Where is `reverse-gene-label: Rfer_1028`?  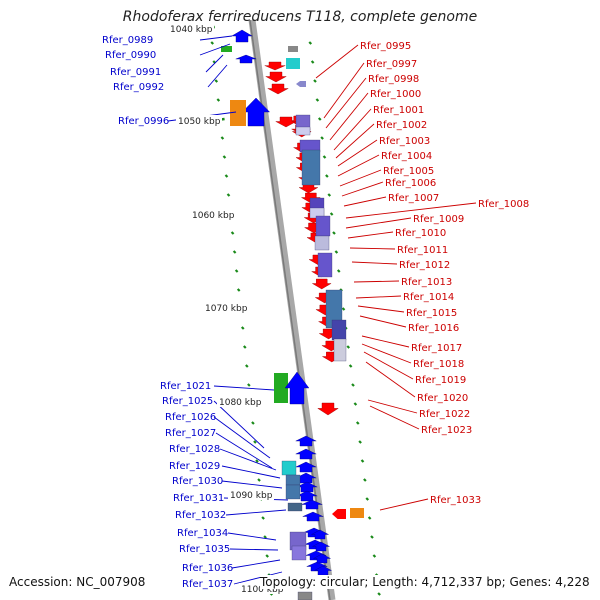 reverse-gene-label: Rfer_1028 is located at coordinates (194, 449).